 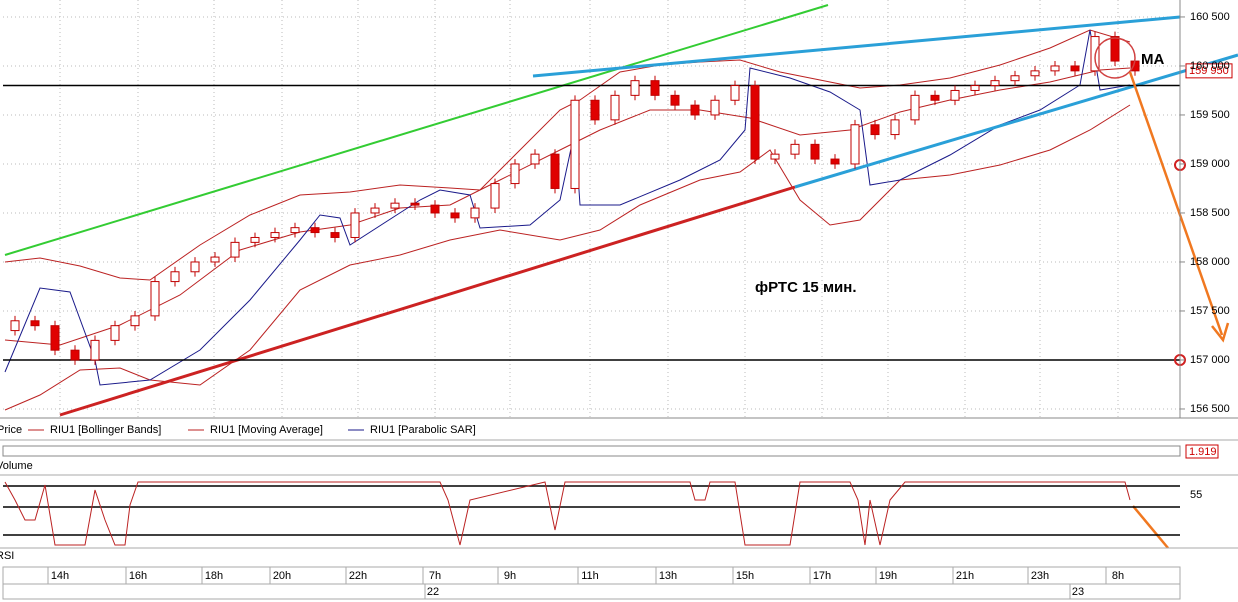 What do you see at coordinates (1040, 576) in the screenshot?
I see `x-tick-label: 23h` at bounding box center [1040, 576].